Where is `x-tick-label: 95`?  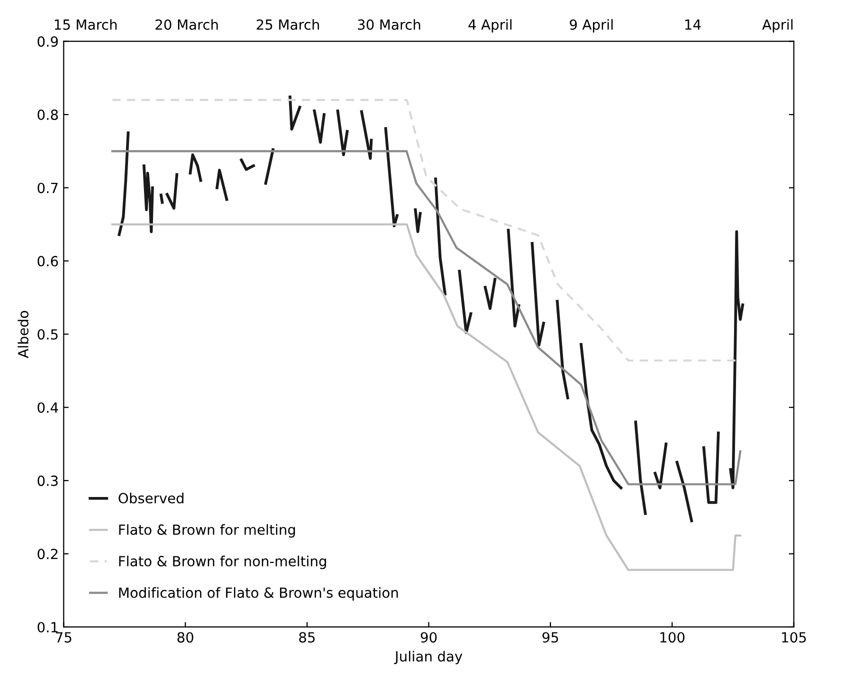
x-tick-label: 95 is located at coordinates (550, 637).